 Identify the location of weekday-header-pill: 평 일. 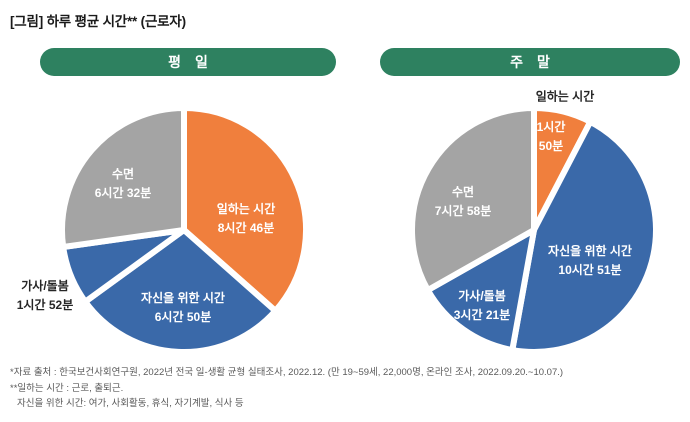
(188, 62).